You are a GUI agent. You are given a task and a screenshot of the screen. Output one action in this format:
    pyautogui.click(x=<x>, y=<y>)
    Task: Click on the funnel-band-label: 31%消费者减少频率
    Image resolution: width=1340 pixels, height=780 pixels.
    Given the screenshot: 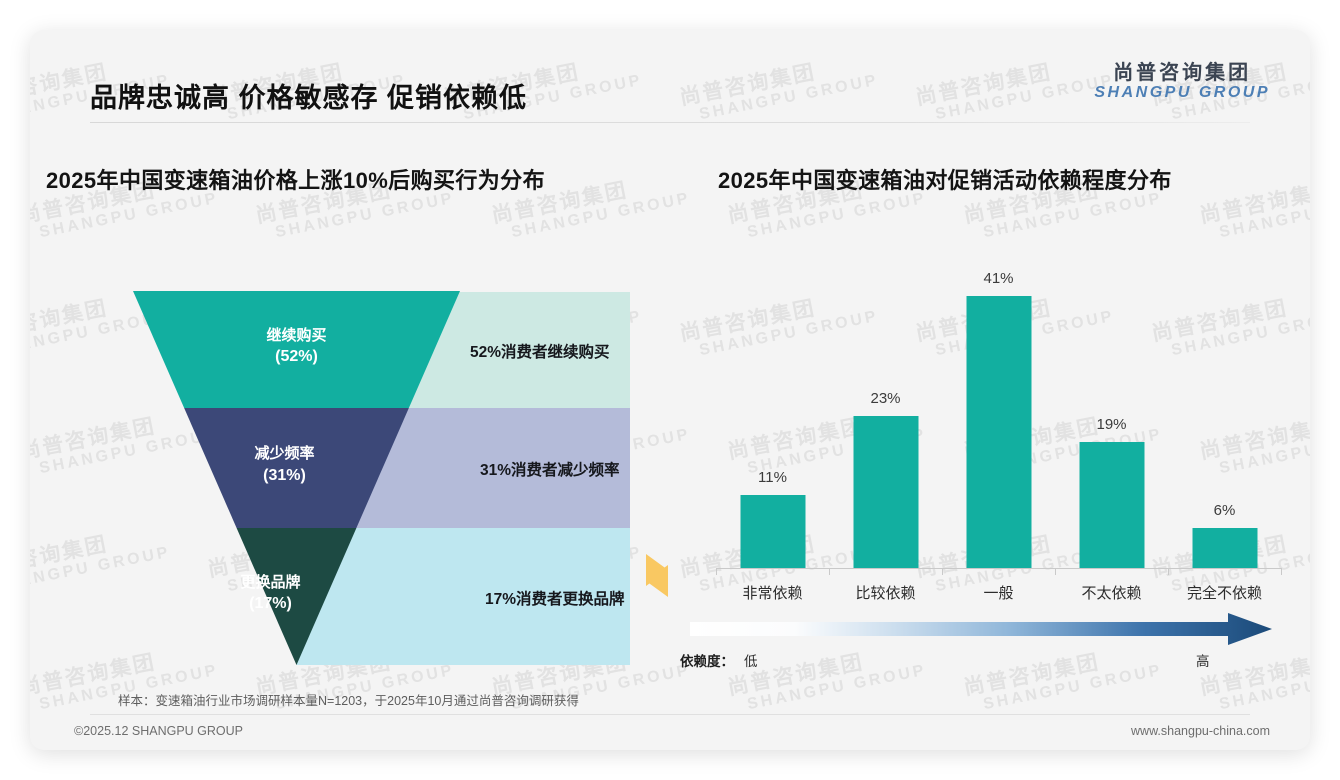 What is the action you would take?
    pyautogui.click(x=550, y=470)
    